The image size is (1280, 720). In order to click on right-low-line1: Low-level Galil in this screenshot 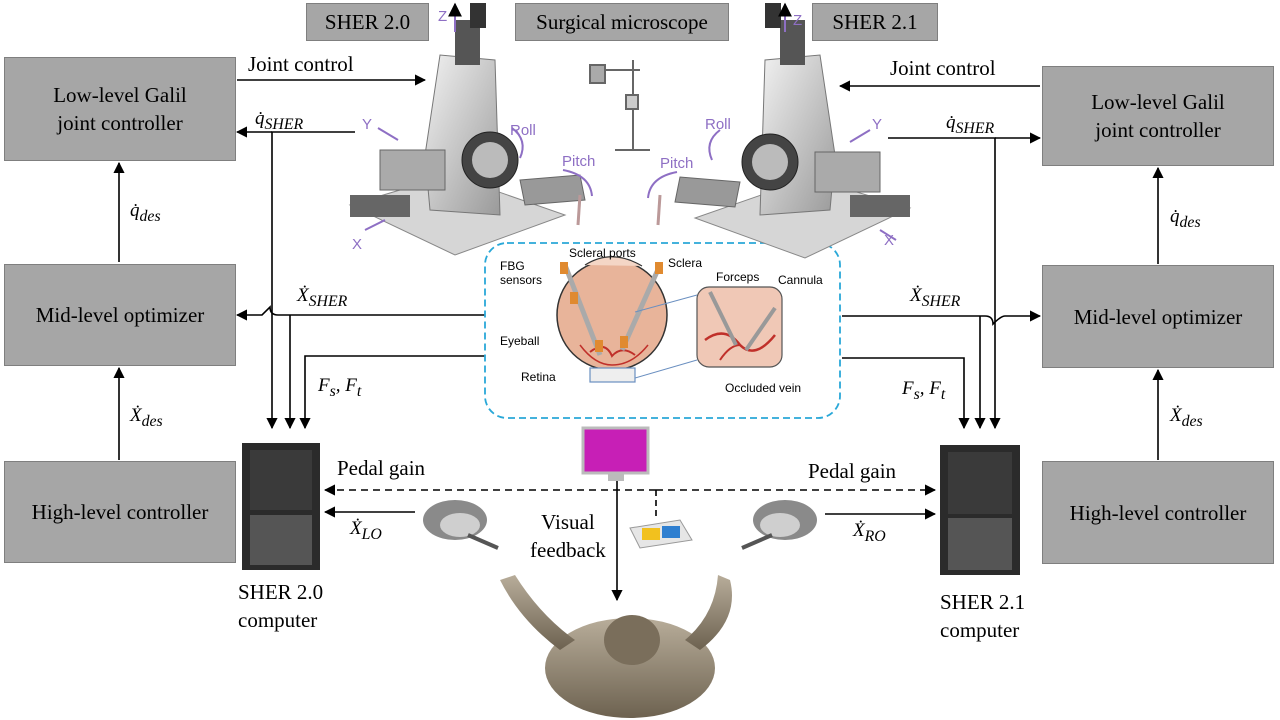, I will do `click(1158, 102)`.